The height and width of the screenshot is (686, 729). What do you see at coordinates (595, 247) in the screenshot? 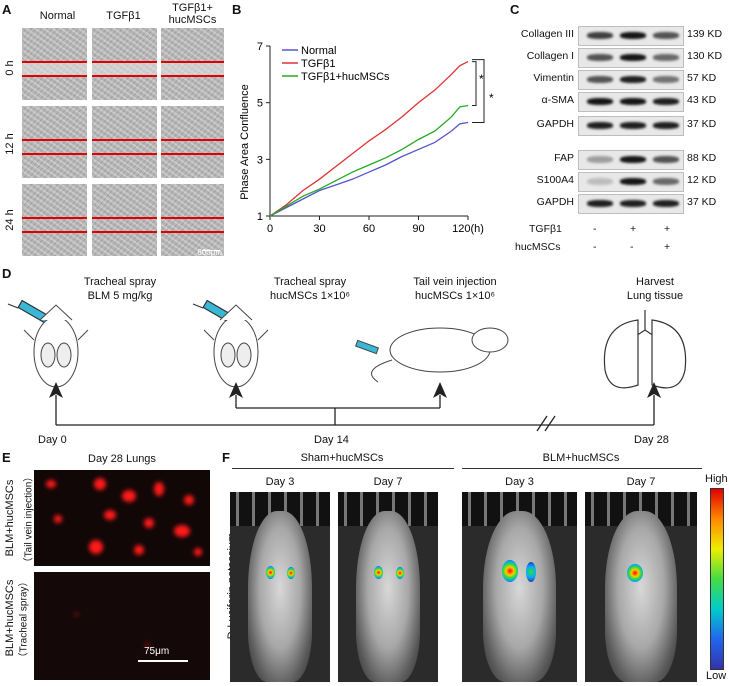
I see `treat-sign-hucmscs-1: -` at bounding box center [595, 247].